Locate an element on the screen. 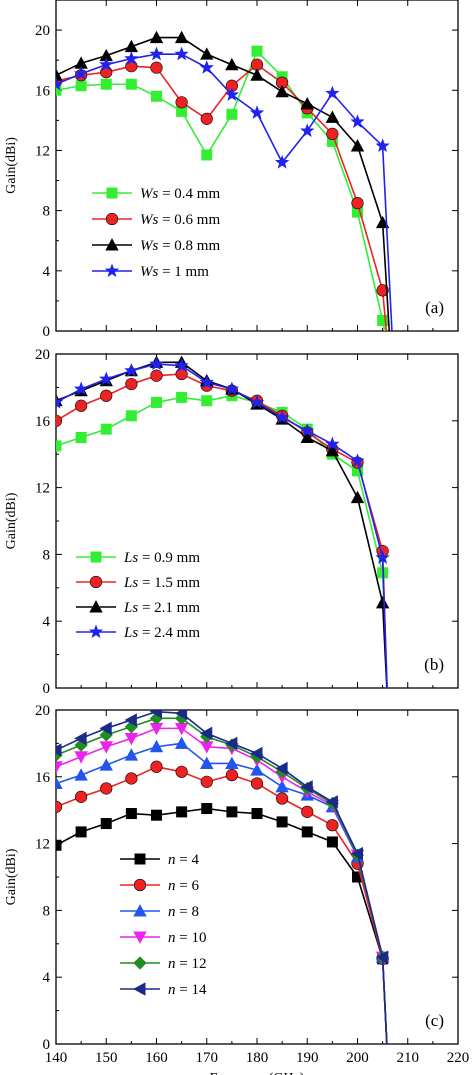  panel-label: (c) is located at coordinates (434, 1020).